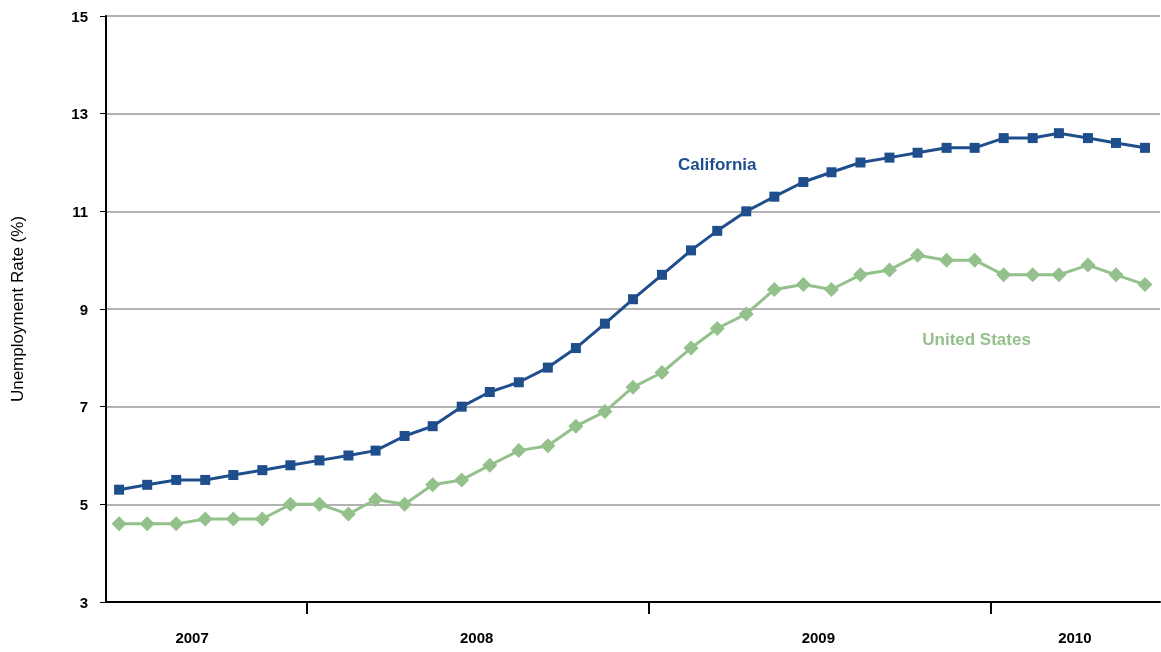 Image resolution: width=1161 pixels, height=652 pixels. Describe the element at coordinates (976, 339) in the screenshot. I see `text: United States` at that location.